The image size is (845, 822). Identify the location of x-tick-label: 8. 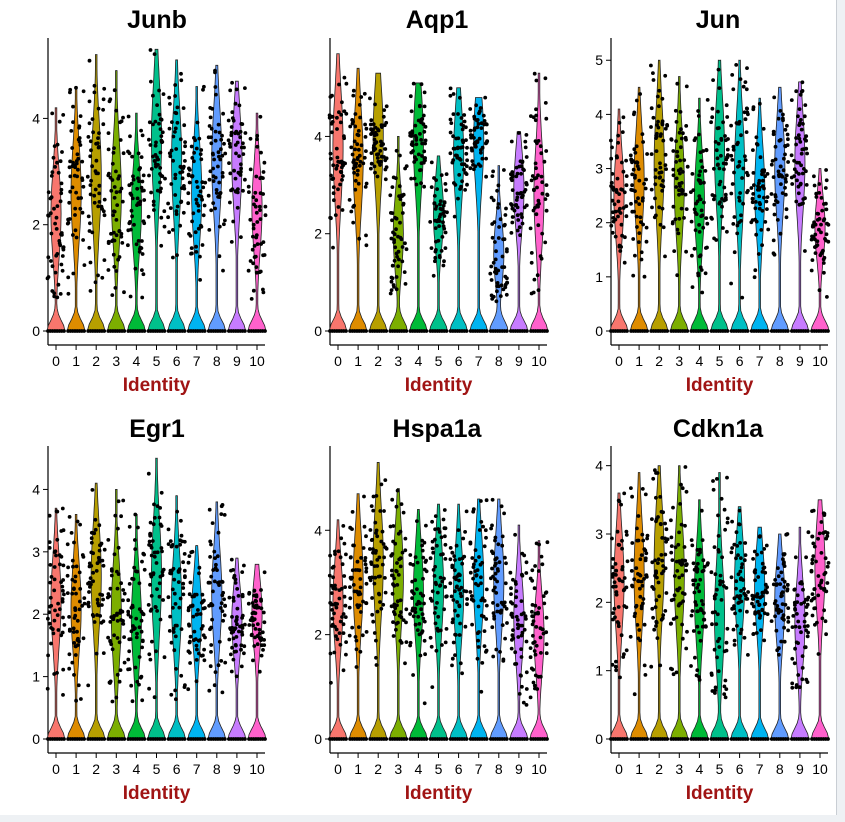
(780, 769).